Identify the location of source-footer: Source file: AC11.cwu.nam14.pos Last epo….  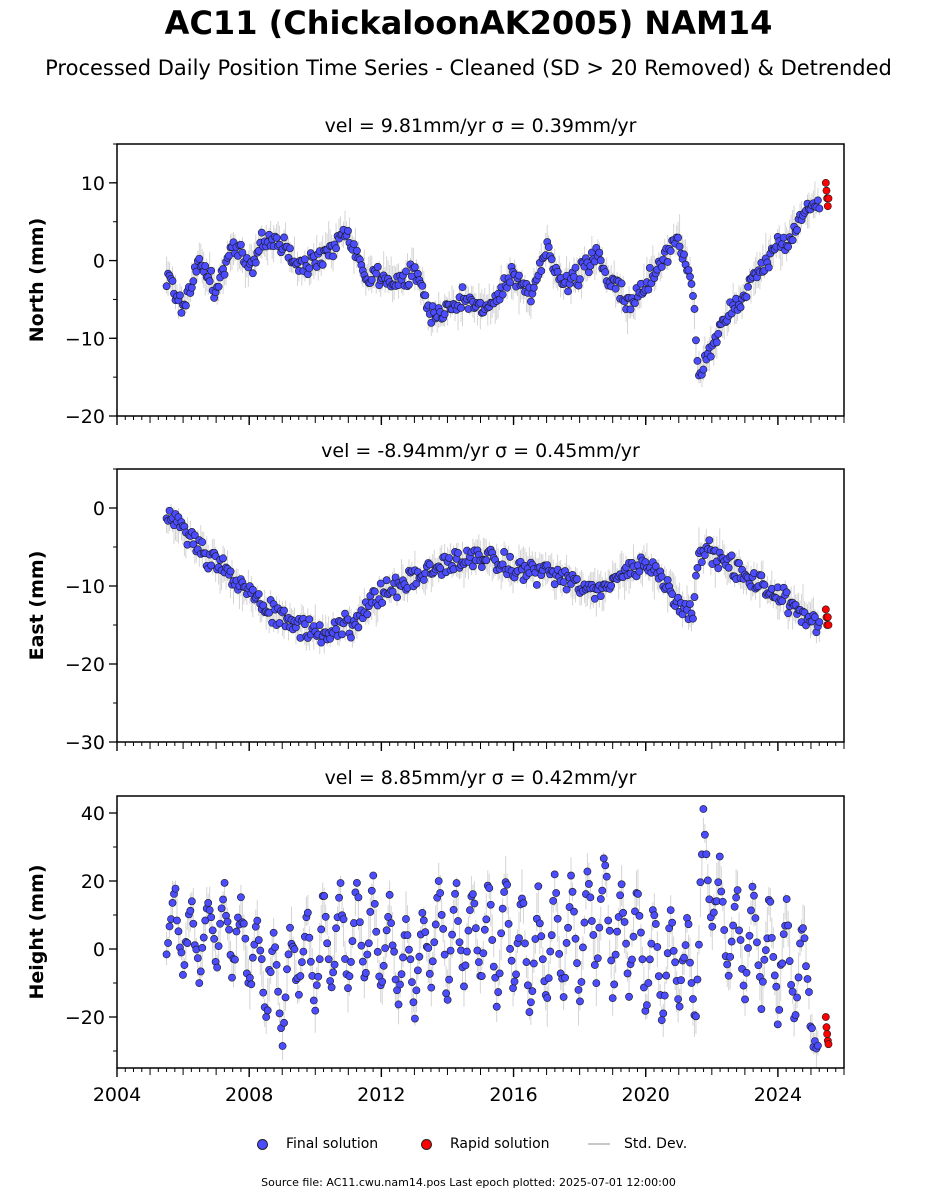
(468, 1182).